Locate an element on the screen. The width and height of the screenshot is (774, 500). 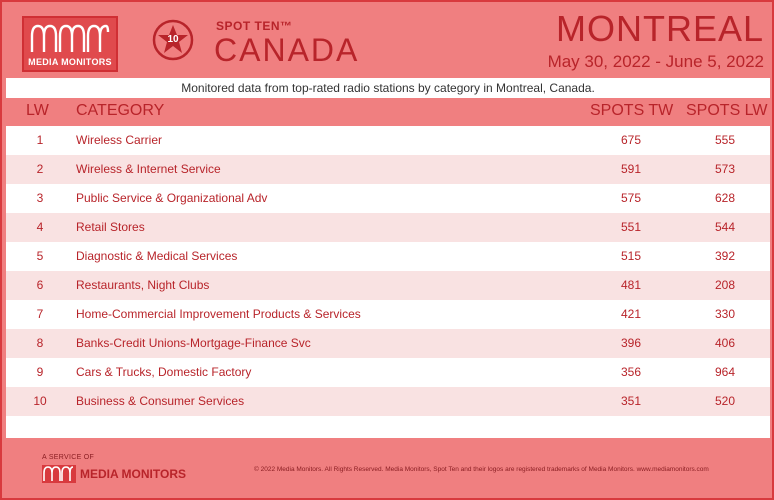
spots-tw-cell: 551 is located at coordinates (631, 227).